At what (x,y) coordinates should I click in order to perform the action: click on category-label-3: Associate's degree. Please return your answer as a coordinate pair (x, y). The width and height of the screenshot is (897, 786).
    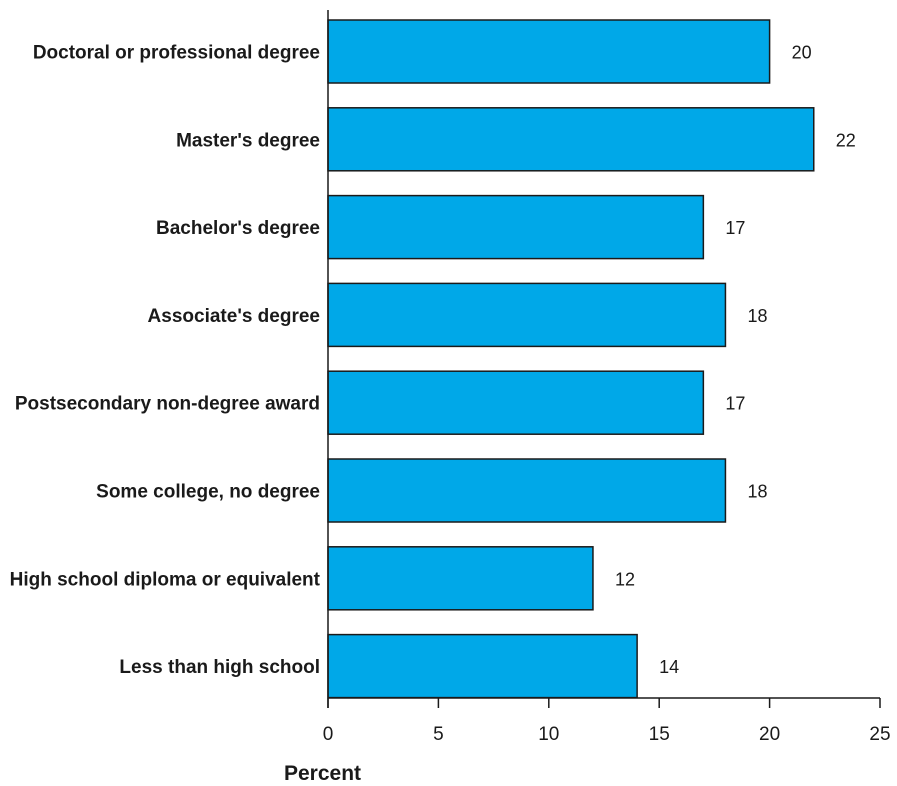
    Looking at the image, I should click on (234, 316).